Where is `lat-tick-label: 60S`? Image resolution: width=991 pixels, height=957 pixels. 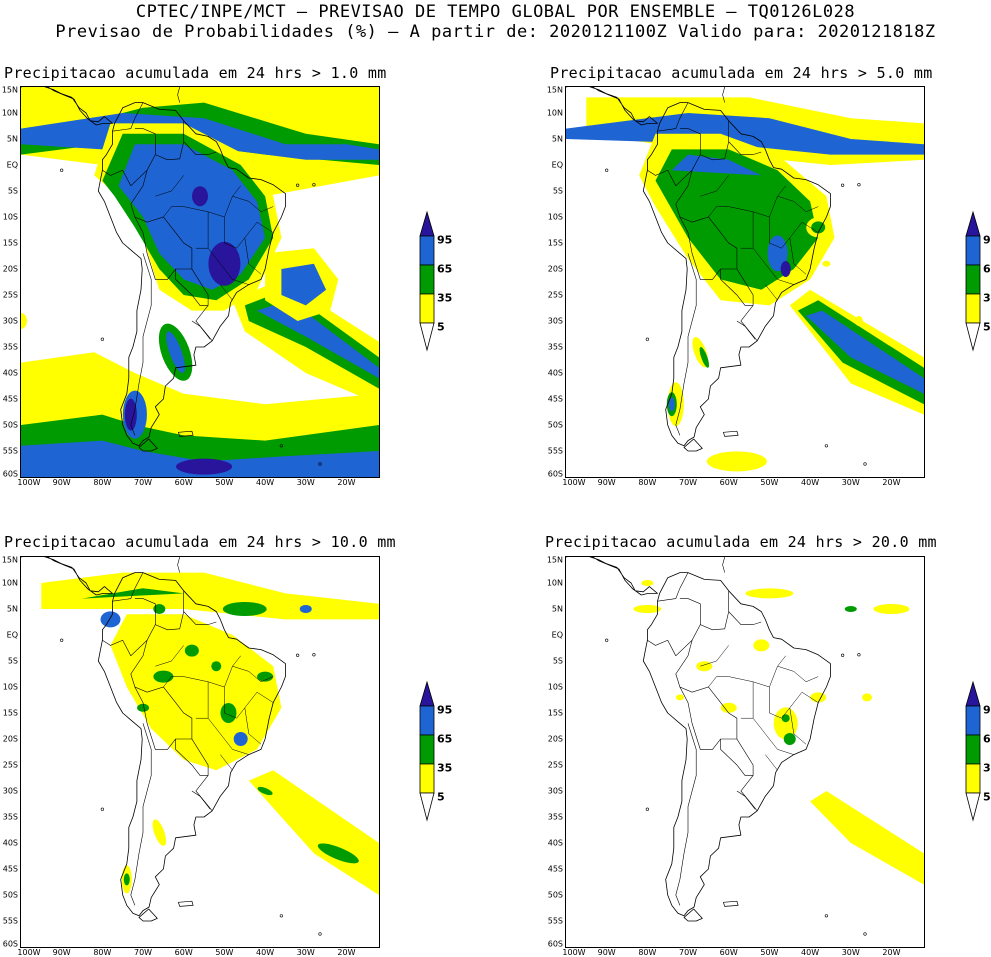 lat-tick-label: 60S is located at coordinates (555, 944).